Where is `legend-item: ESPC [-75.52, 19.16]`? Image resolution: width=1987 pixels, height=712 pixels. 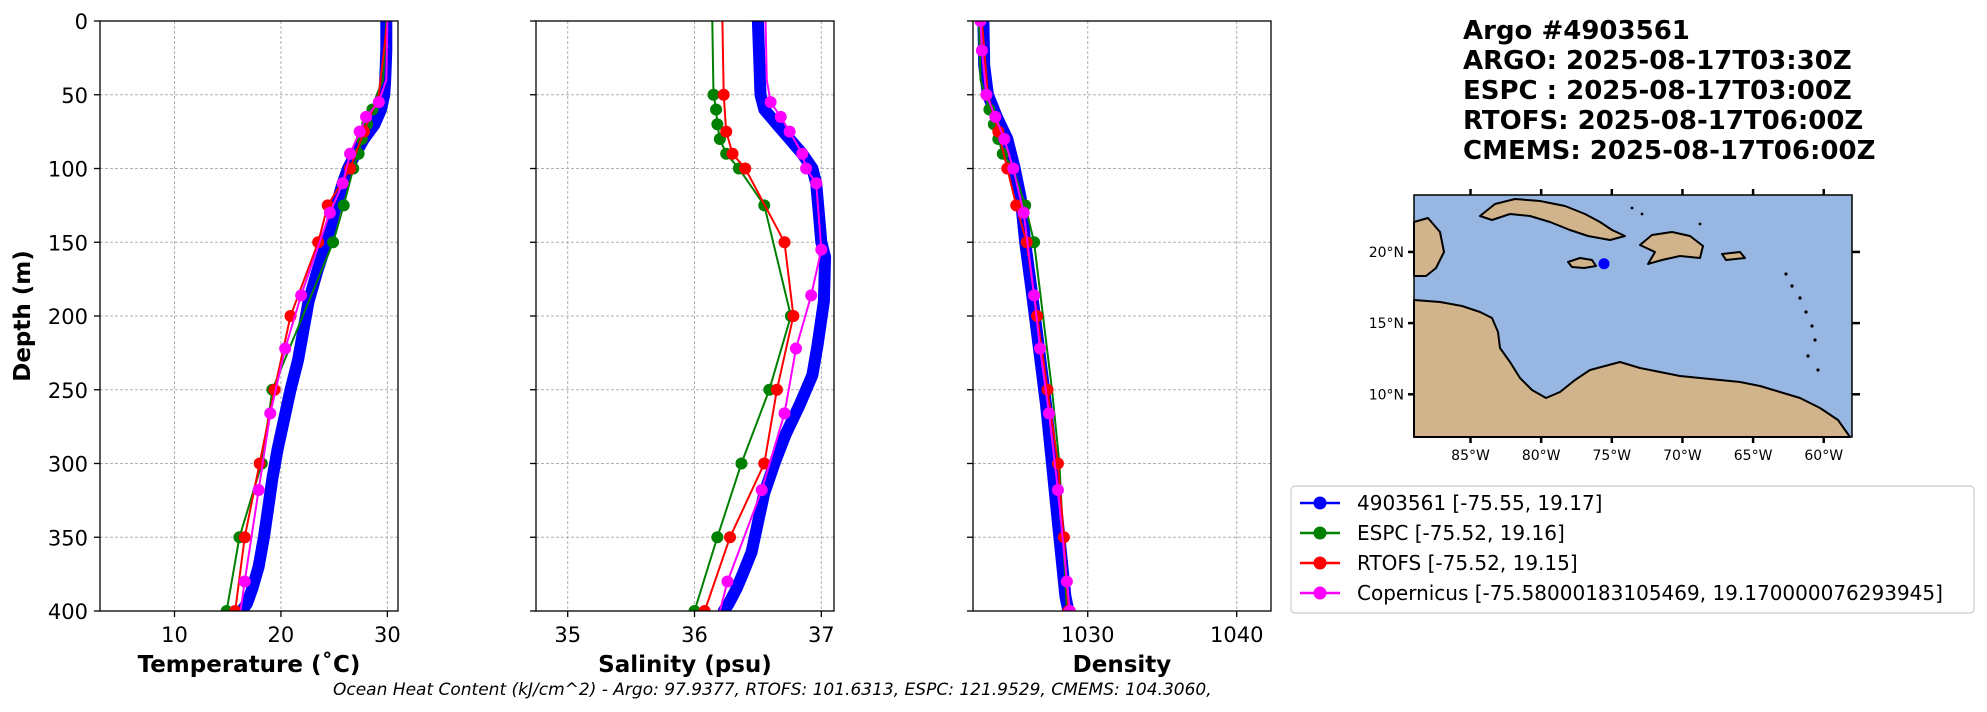
legend-item: ESPC [-75.52, 19.16] is located at coordinates (1432, 533).